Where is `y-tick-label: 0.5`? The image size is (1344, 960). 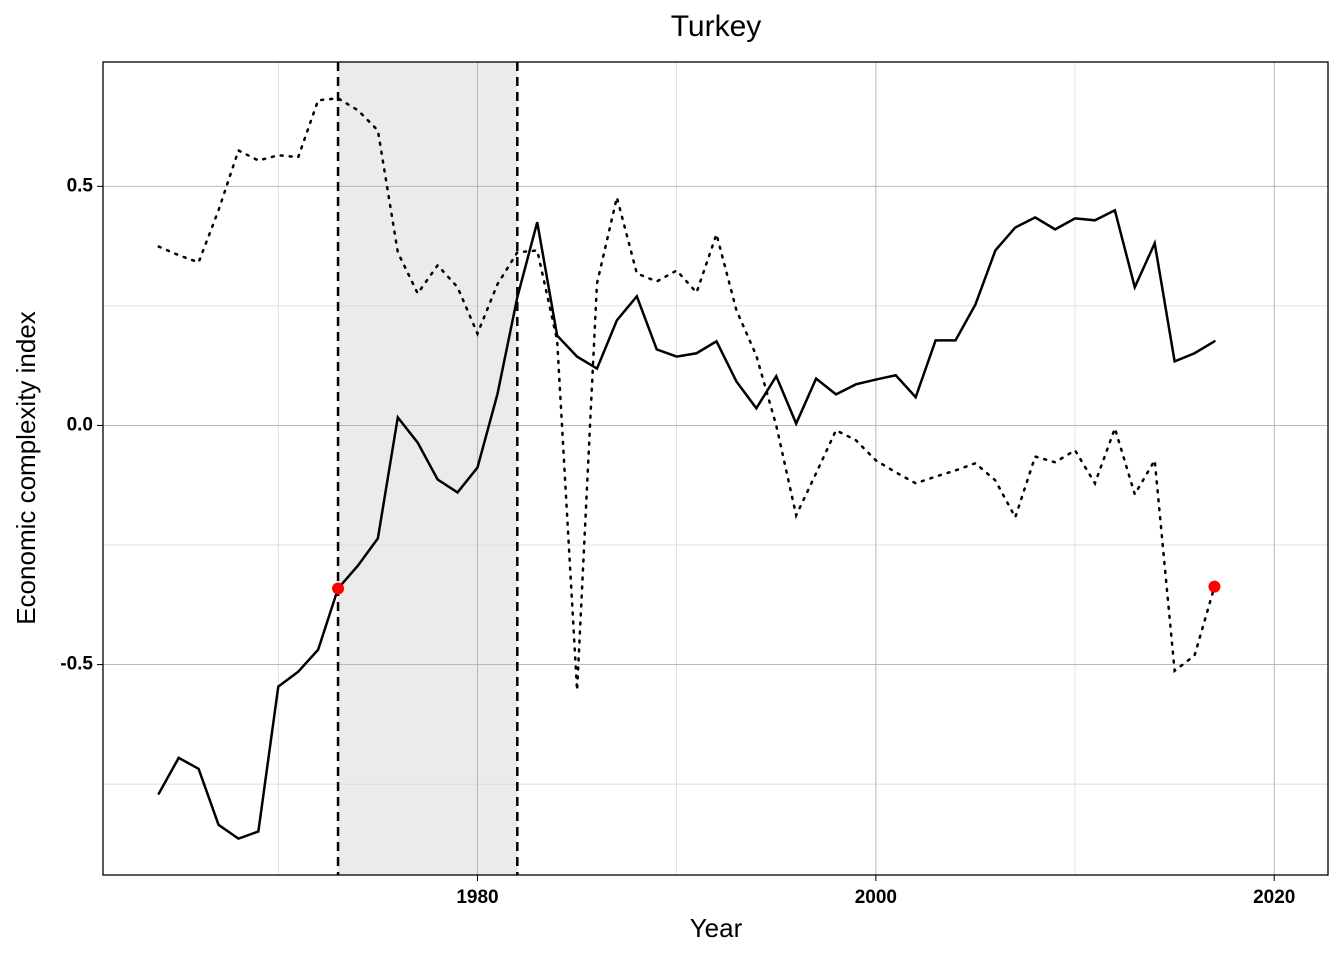 y-tick-label: 0.5 is located at coordinates (80, 185).